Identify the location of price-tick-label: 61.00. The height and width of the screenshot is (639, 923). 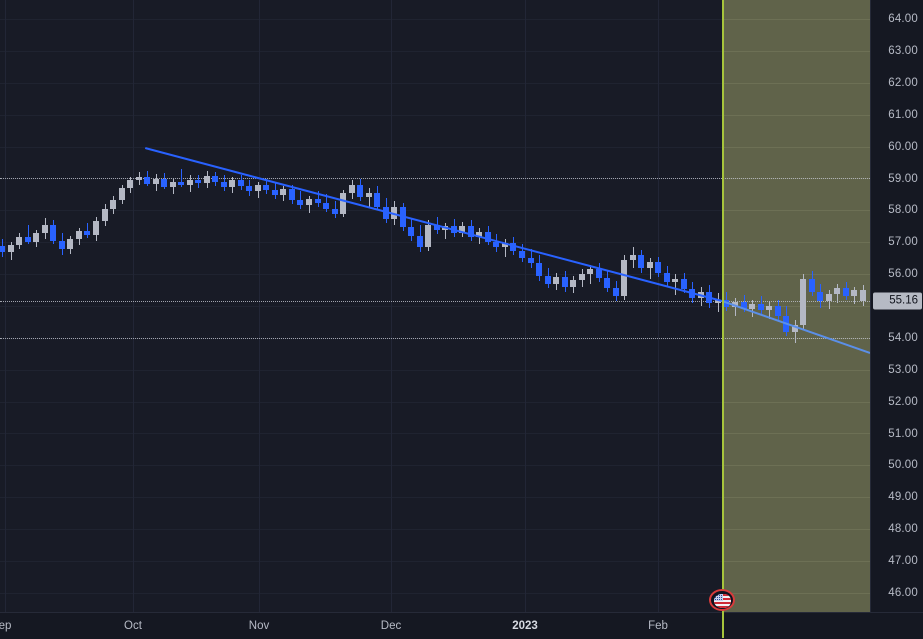
(903, 114).